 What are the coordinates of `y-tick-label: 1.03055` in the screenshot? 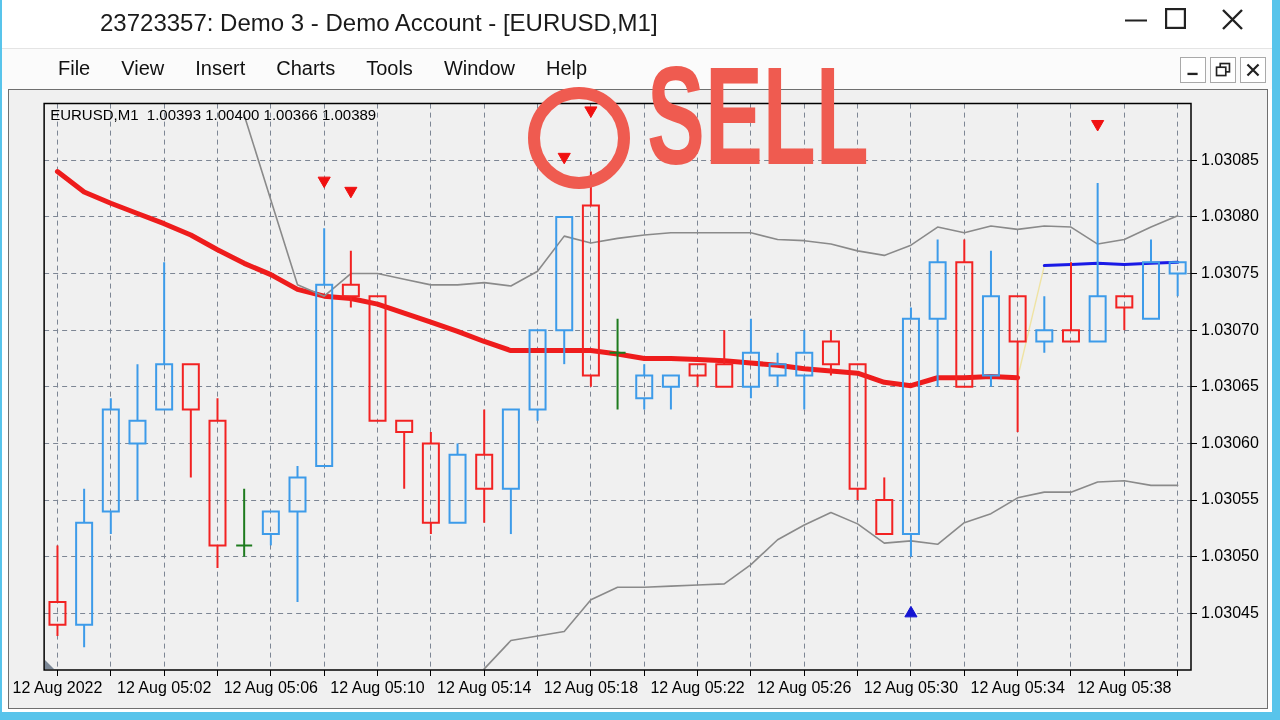 It's located at (1230, 499).